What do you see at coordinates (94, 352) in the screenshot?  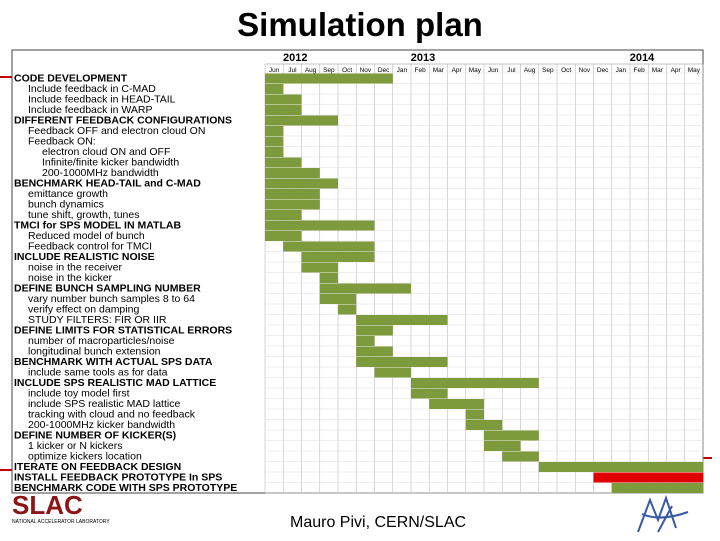 I see `task-label: longitudinal bunch extension` at bounding box center [94, 352].